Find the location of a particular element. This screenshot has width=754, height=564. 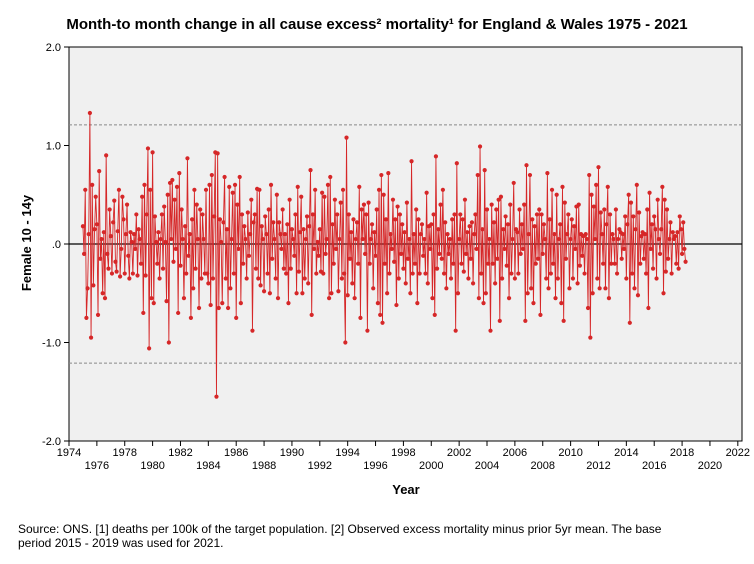

x-tick-label: 1978 is located at coordinates (124, 453).